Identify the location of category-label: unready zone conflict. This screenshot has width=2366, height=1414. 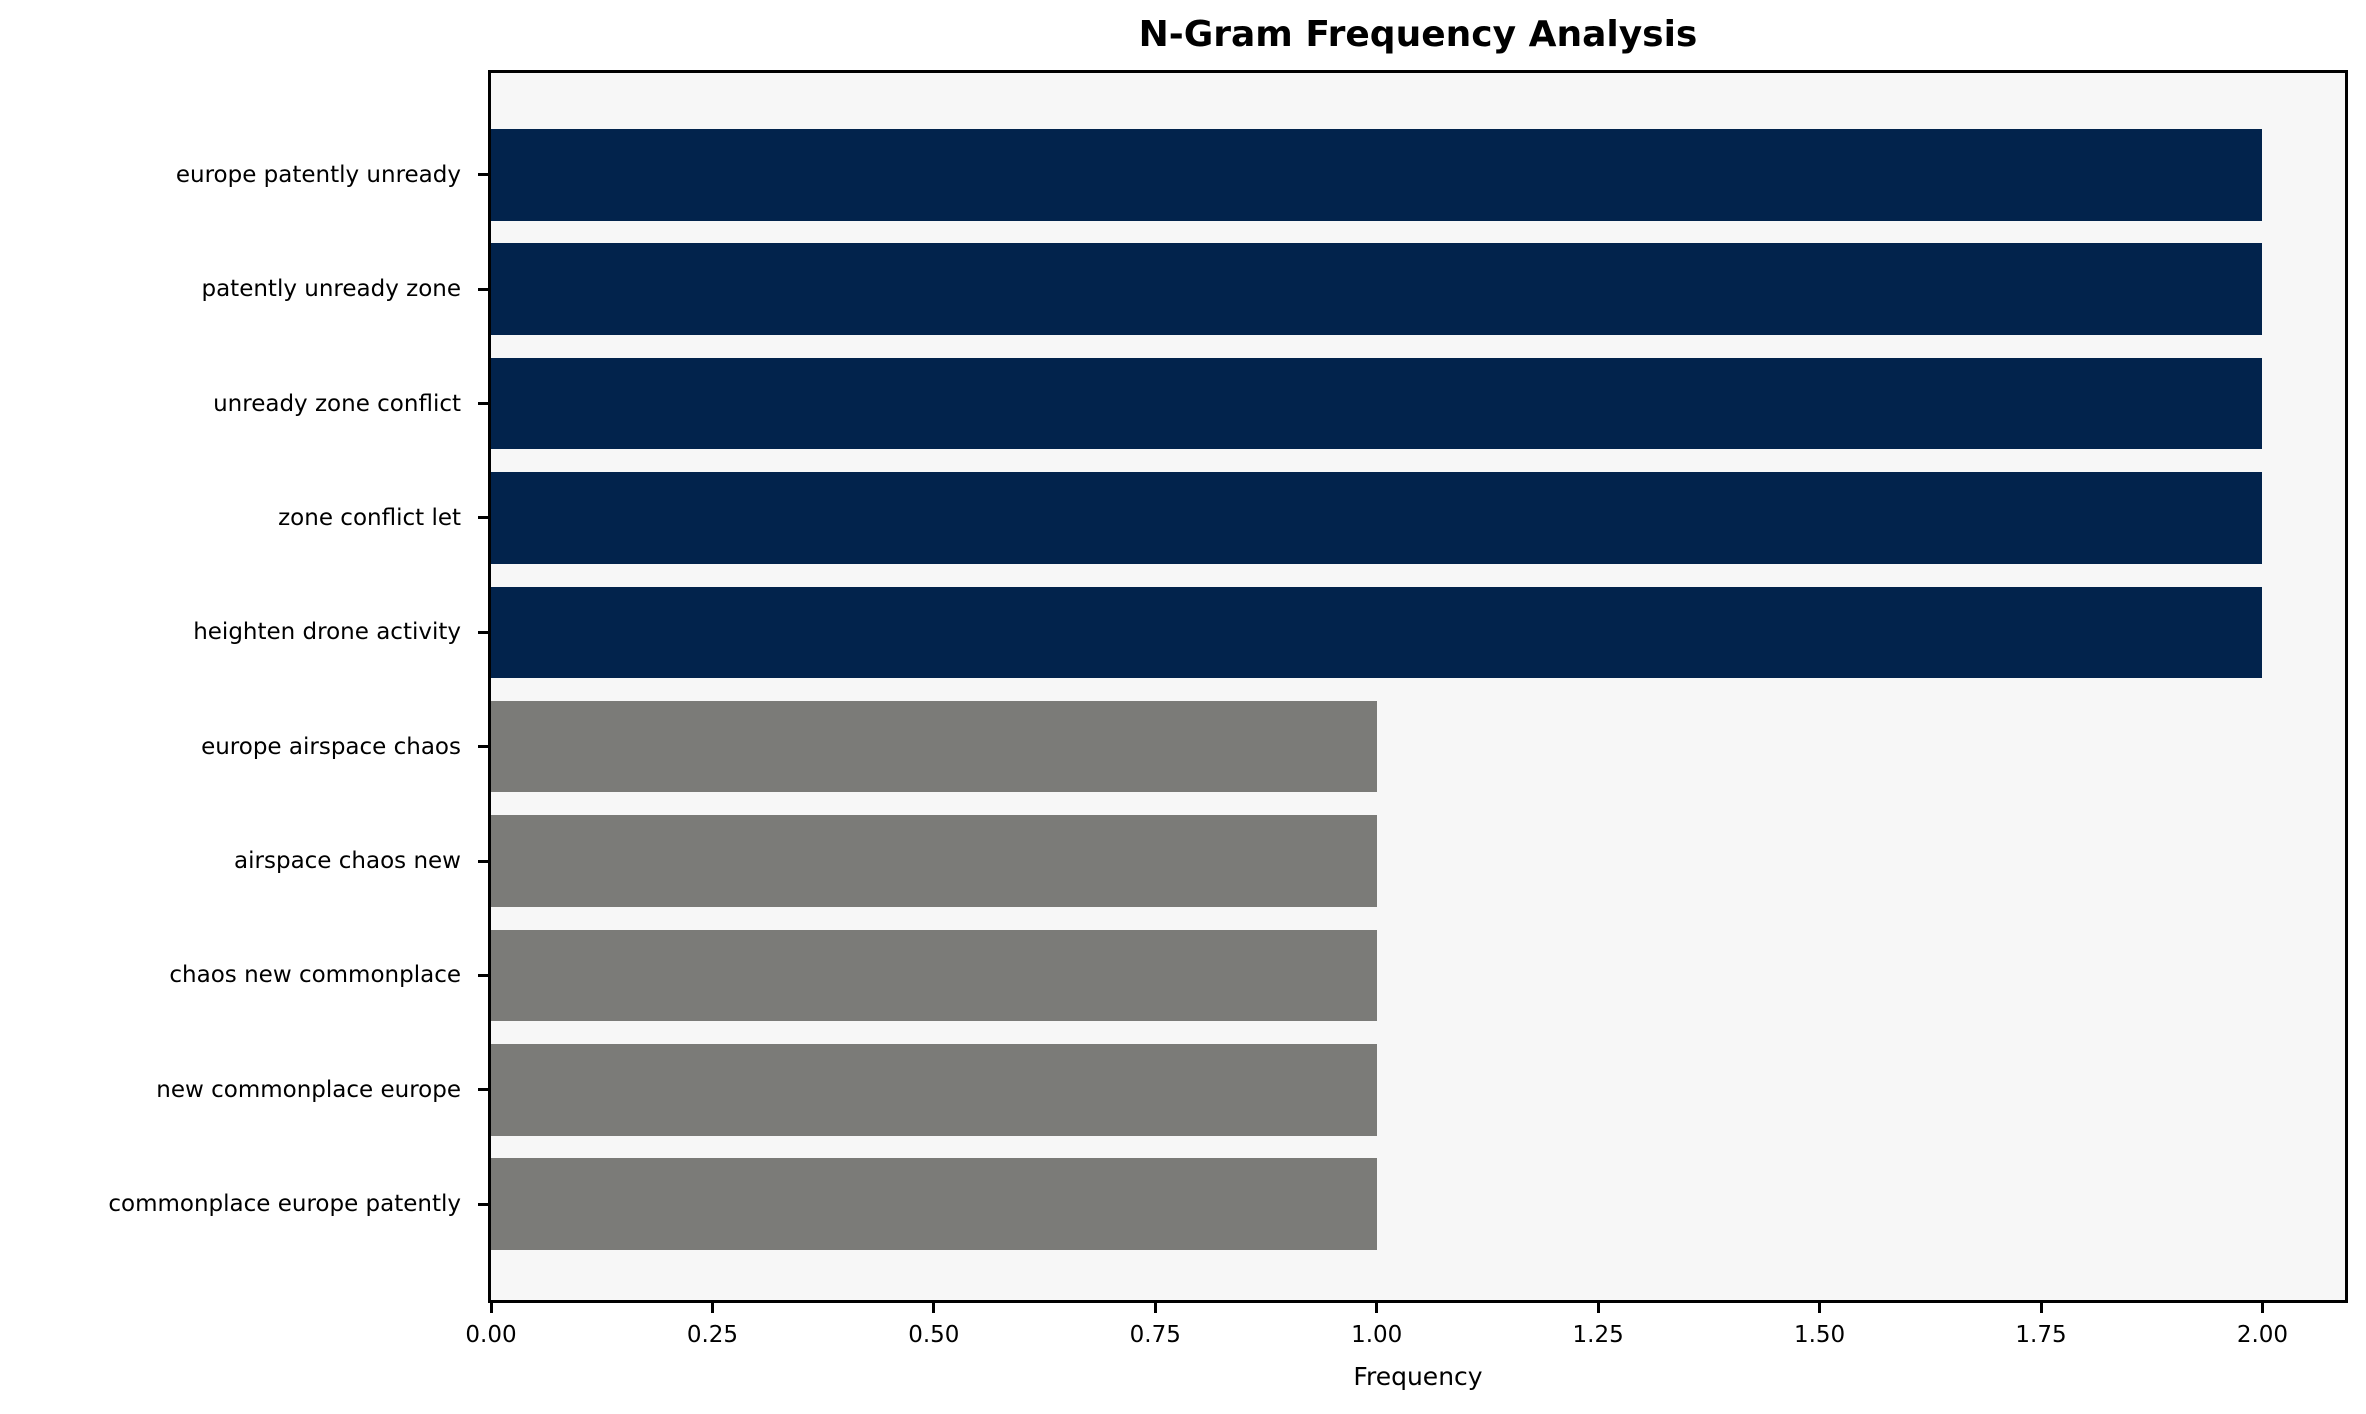
(337, 403).